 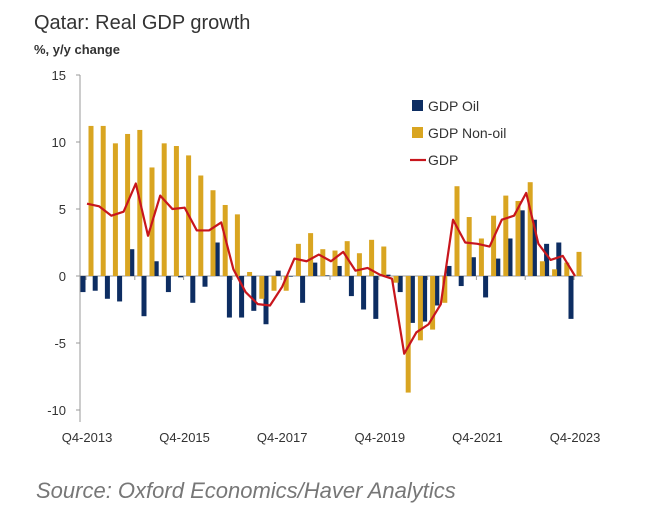 What do you see at coordinates (453, 106) in the screenshot?
I see `legend-label: GDP Oil` at bounding box center [453, 106].